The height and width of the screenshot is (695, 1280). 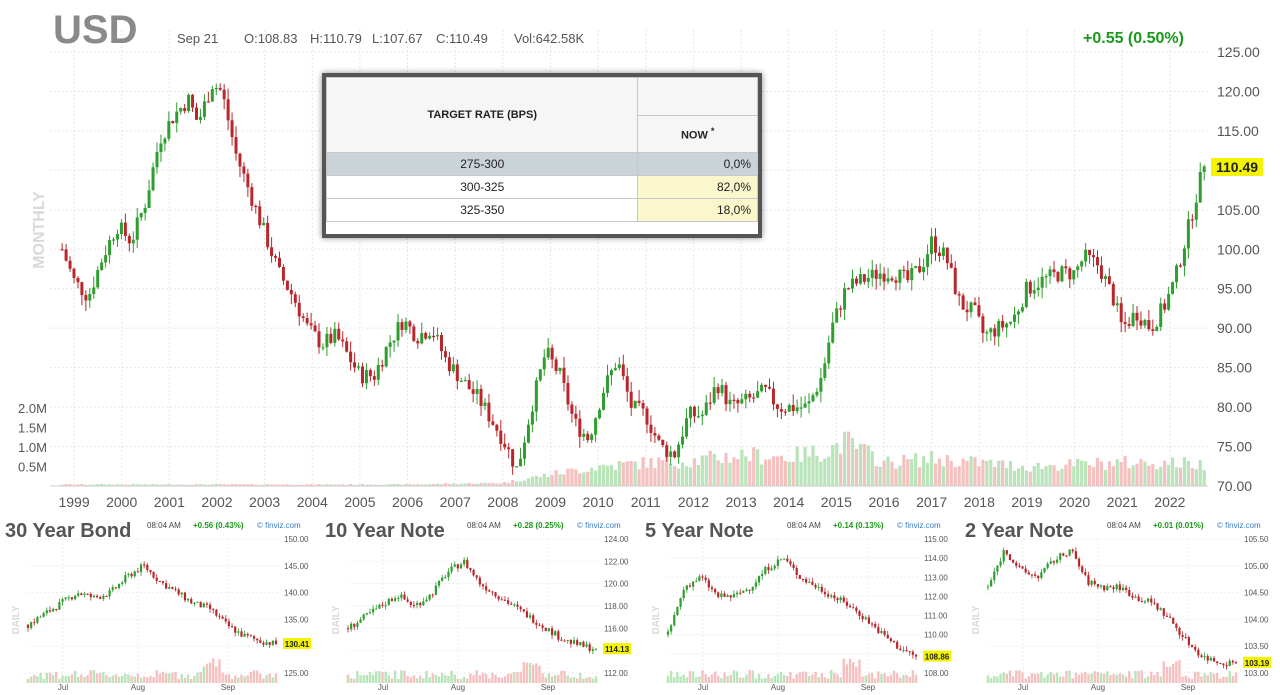 What do you see at coordinates (697, 96) in the screenshot?
I see `header-blank-cell` at bounding box center [697, 96].